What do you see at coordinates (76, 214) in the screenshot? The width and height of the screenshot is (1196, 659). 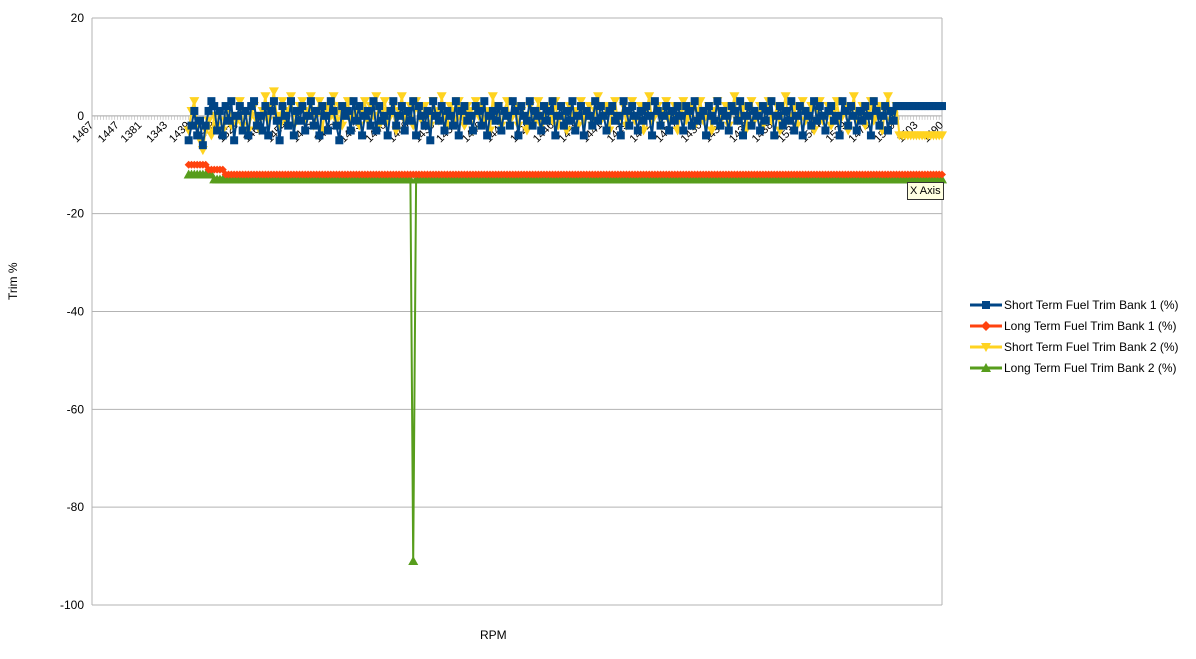 I see `y-tick-label: -20` at bounding box center [76, 214].